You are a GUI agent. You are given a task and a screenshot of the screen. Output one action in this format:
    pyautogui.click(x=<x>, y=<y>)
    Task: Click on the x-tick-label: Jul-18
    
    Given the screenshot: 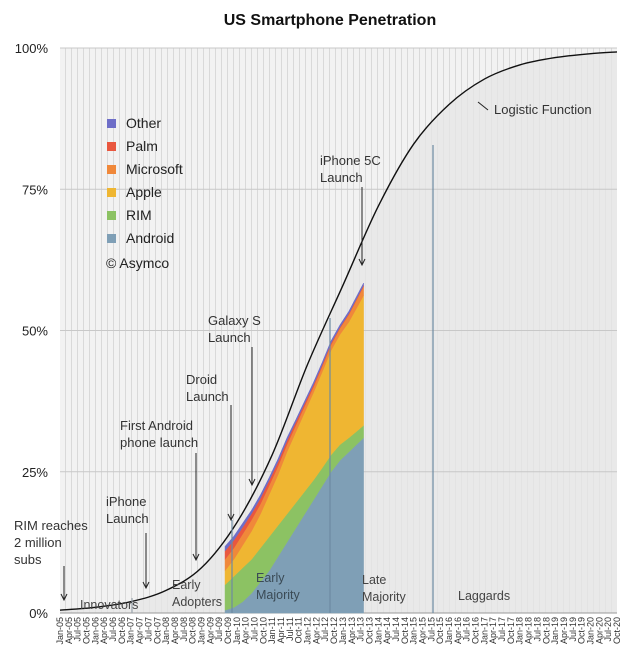 What is the action you would take?
    pyautogui.click(x=537, y=629)
    